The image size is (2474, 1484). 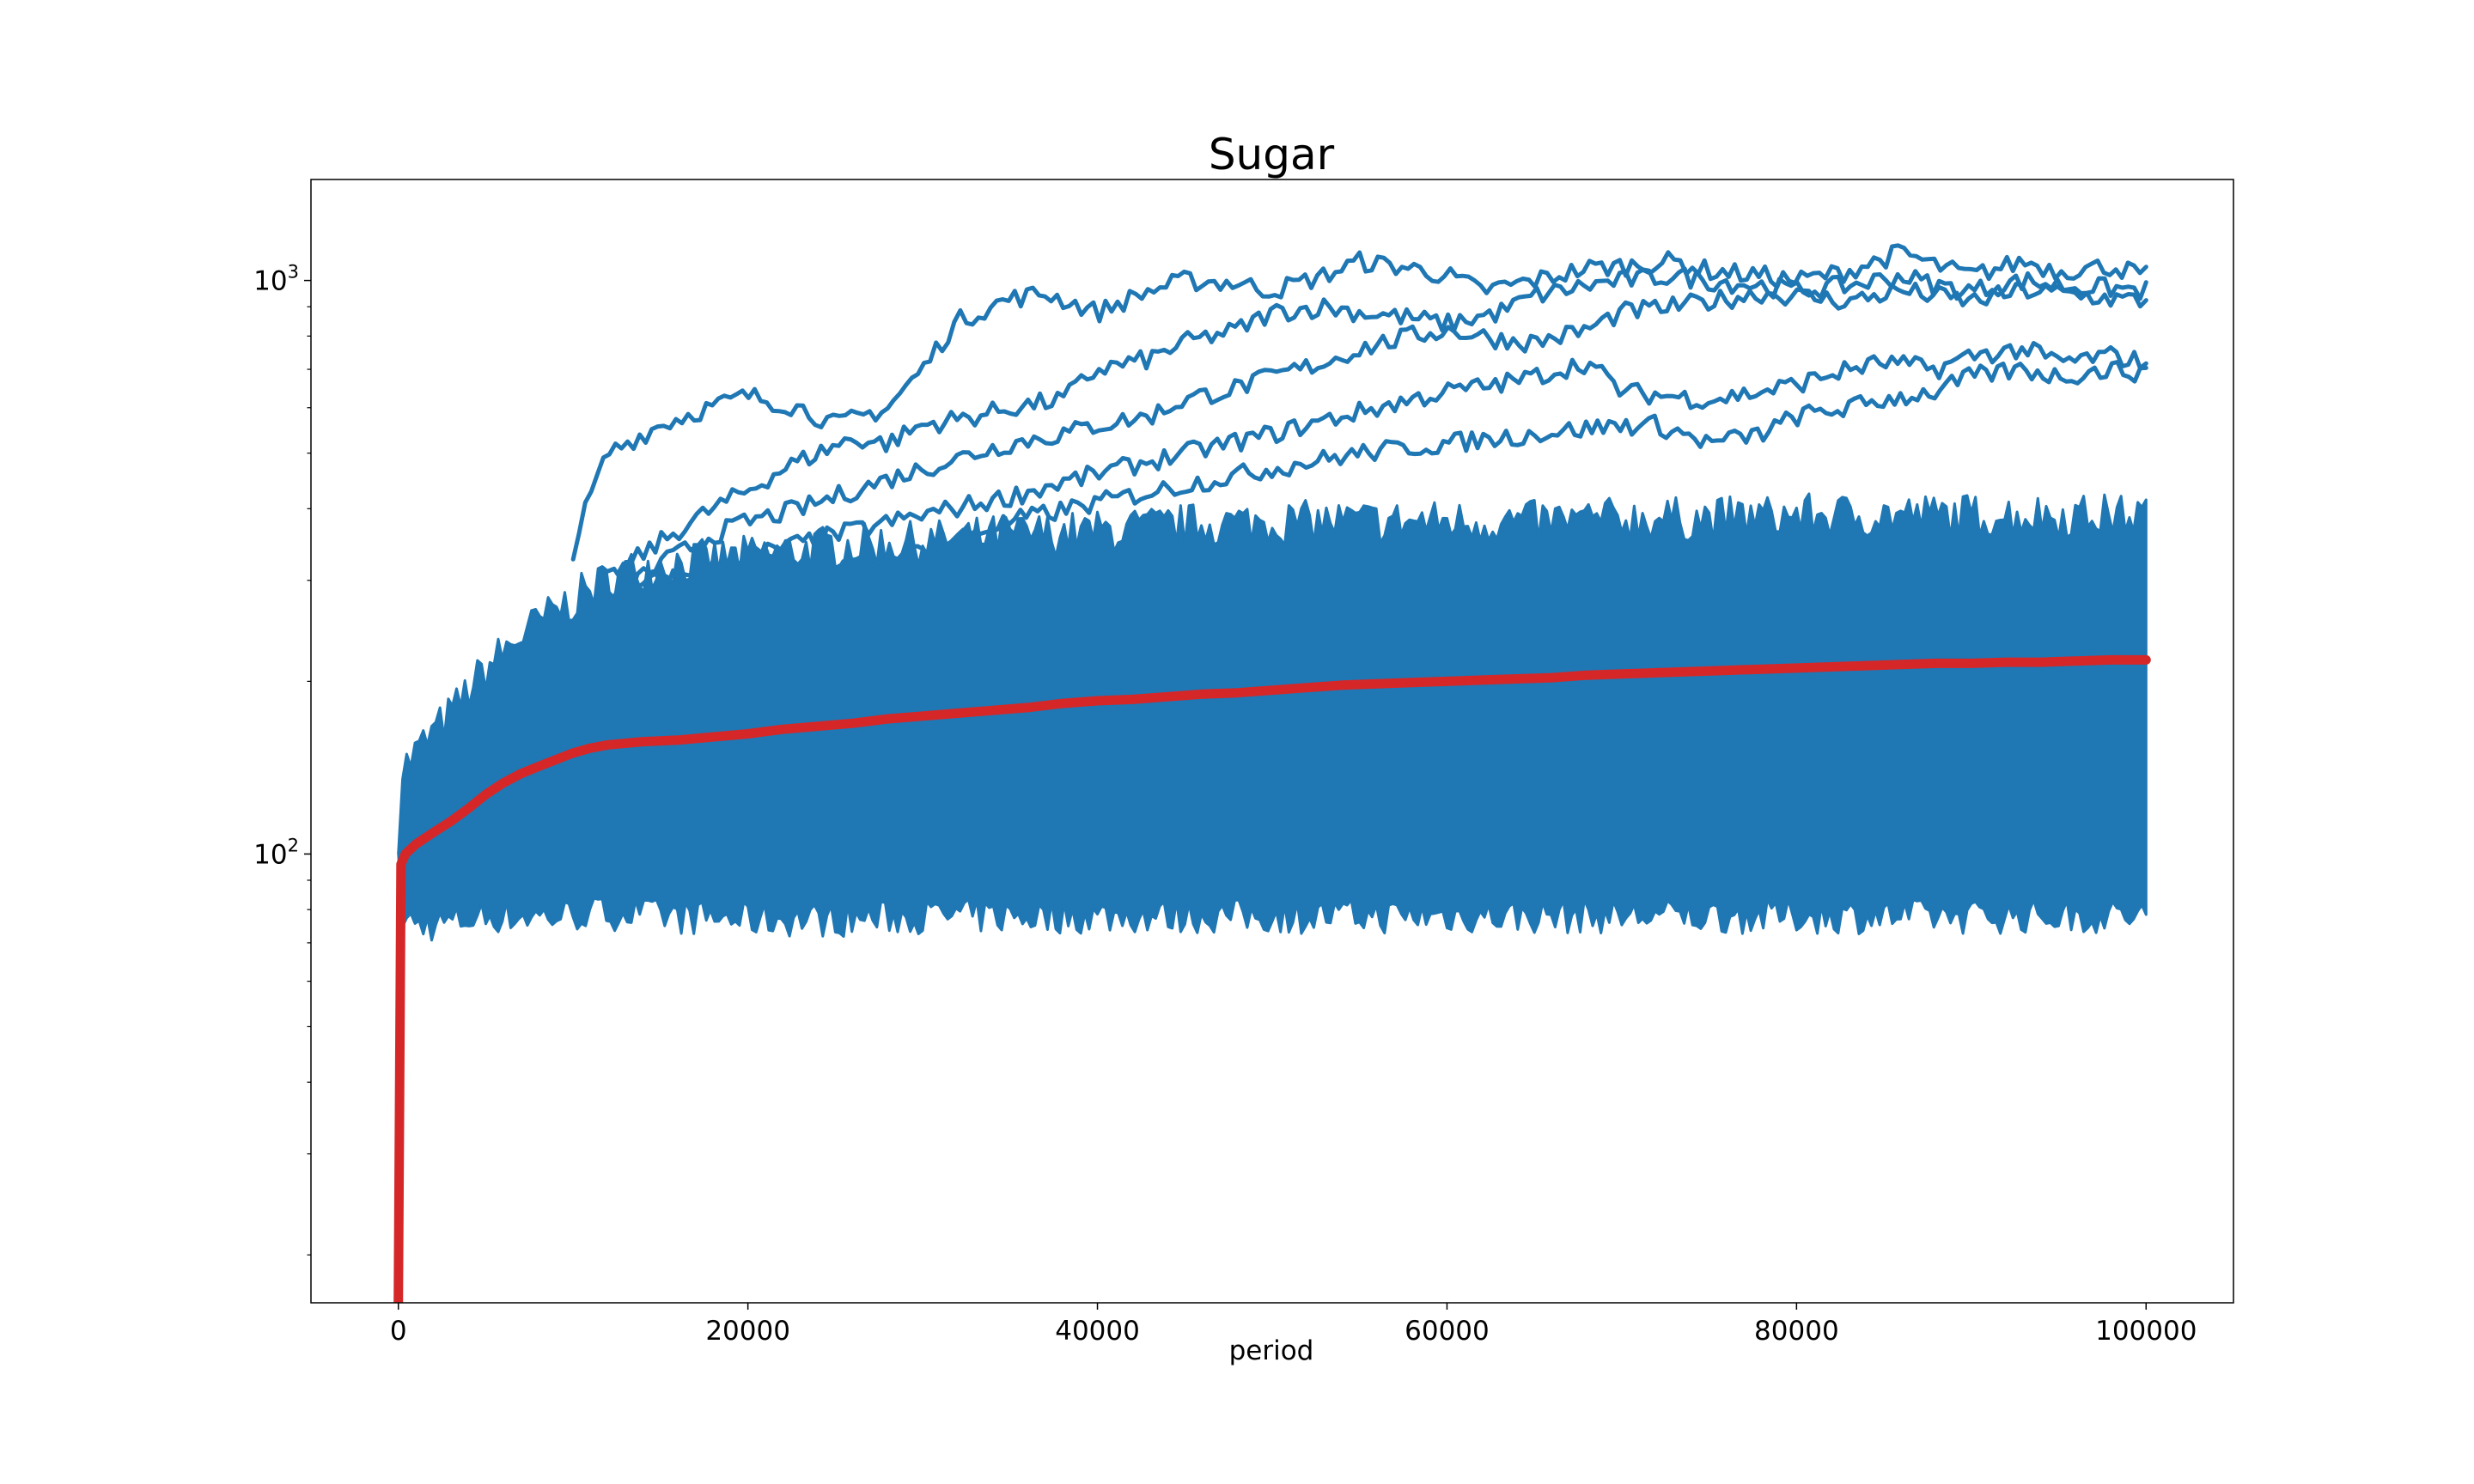 What do you see at coordinates (282, 759) in the screenshot?
I see `y-axis: 10² 10³` at bounding box center [282, 759].